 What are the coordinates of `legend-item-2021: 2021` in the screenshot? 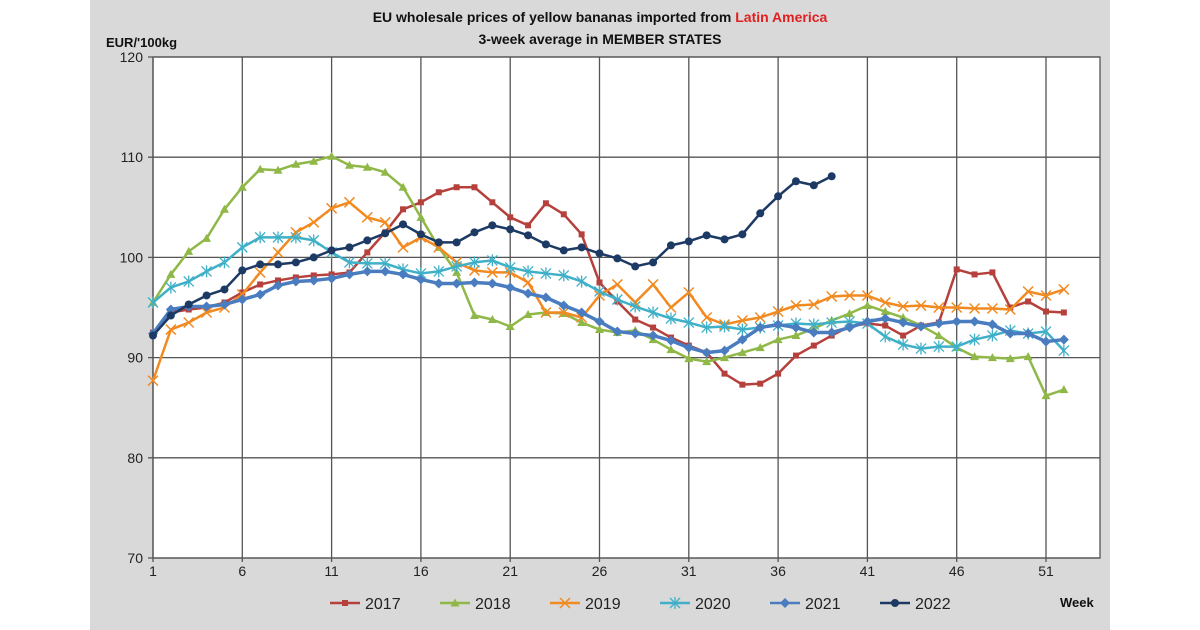 It's located at (805, 604).